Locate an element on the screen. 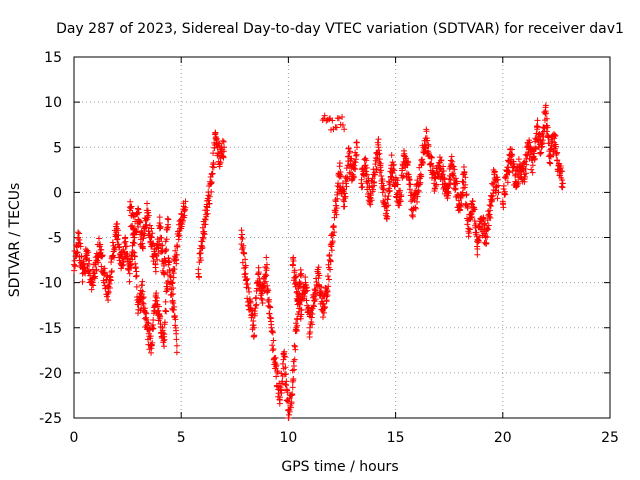 The image size is (640, 480). data-point is located at coordinates (172, 282).